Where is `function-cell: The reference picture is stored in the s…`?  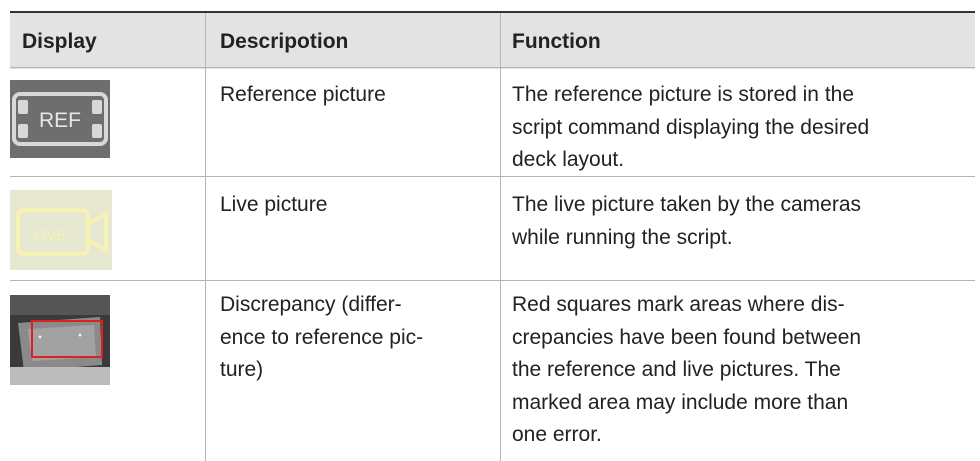 function-cell: The reference picture is stored in the s… is located at coordinates (690, 128).